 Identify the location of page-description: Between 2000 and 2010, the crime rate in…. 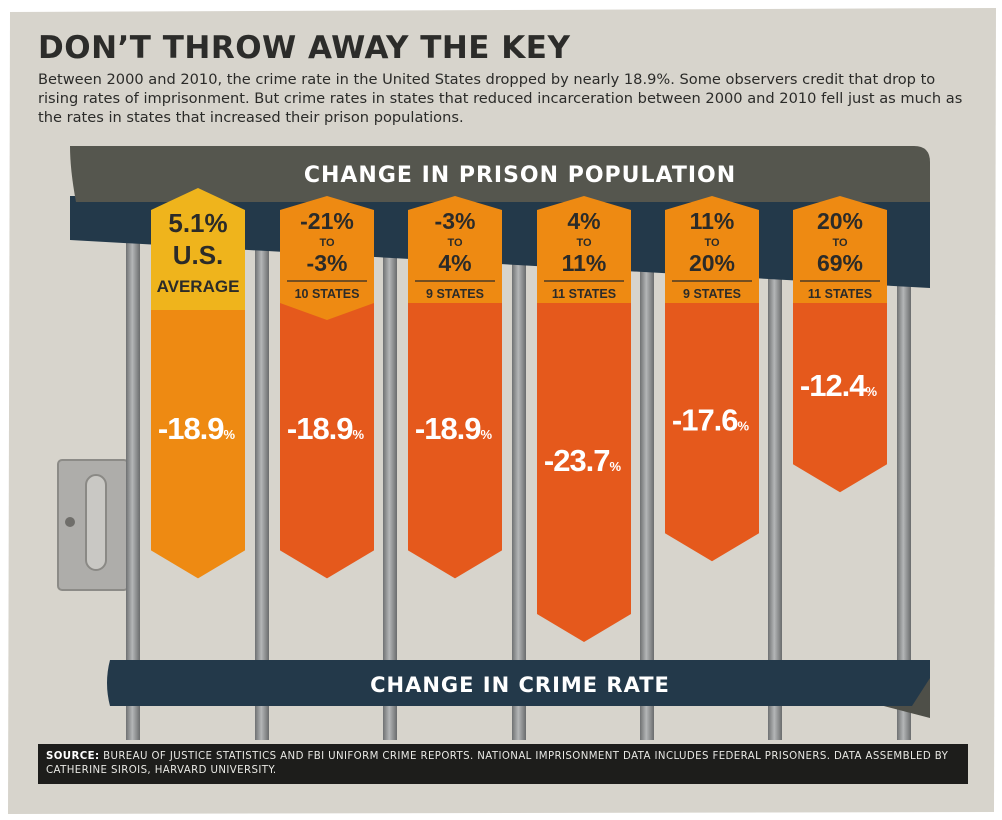
(500, 98).